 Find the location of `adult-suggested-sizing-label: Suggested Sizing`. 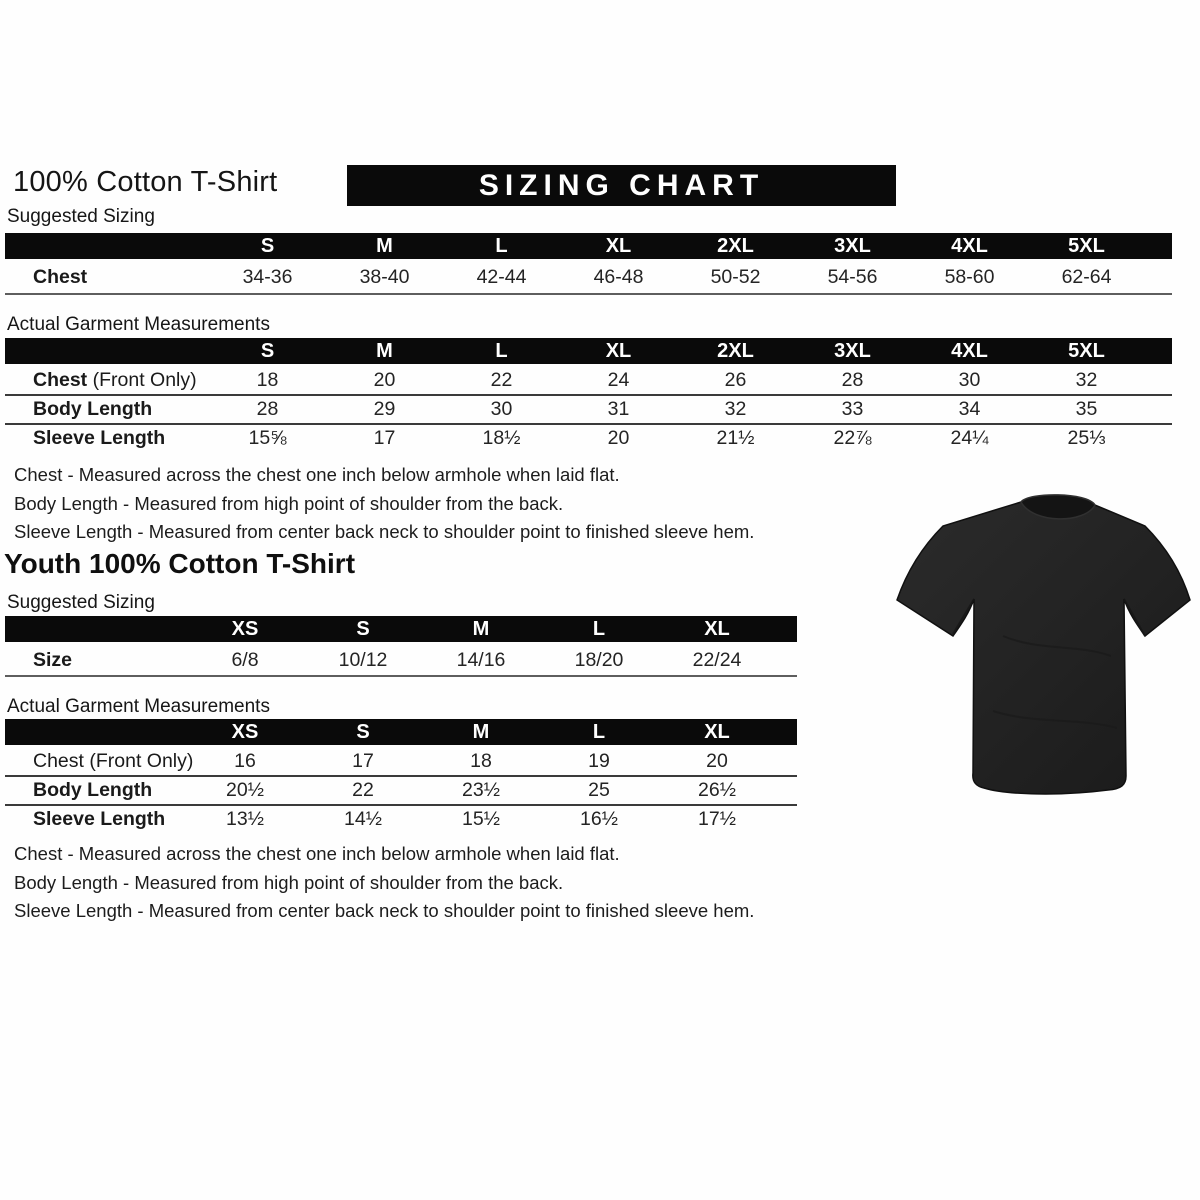

adult-suggested-sizing-label: Suggested Sizing is located at coordinates (81, 216).